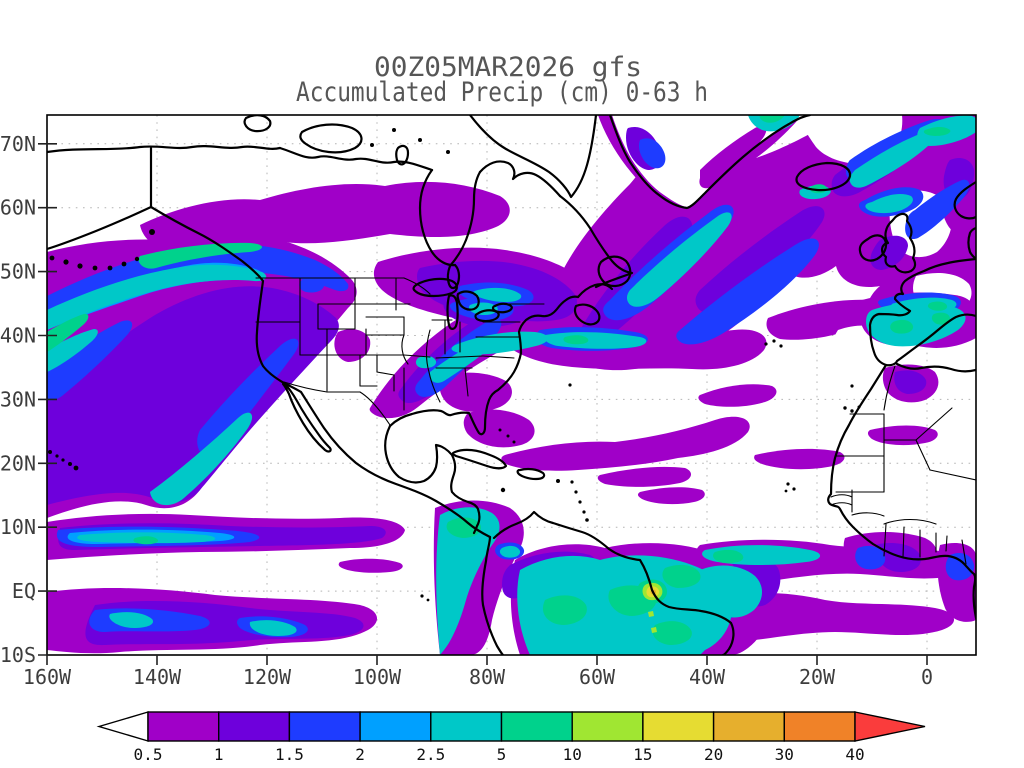  Describe the element at coordinates (18, 144) in the screenshot. I see `lat-tick-label: 70N` at that location.